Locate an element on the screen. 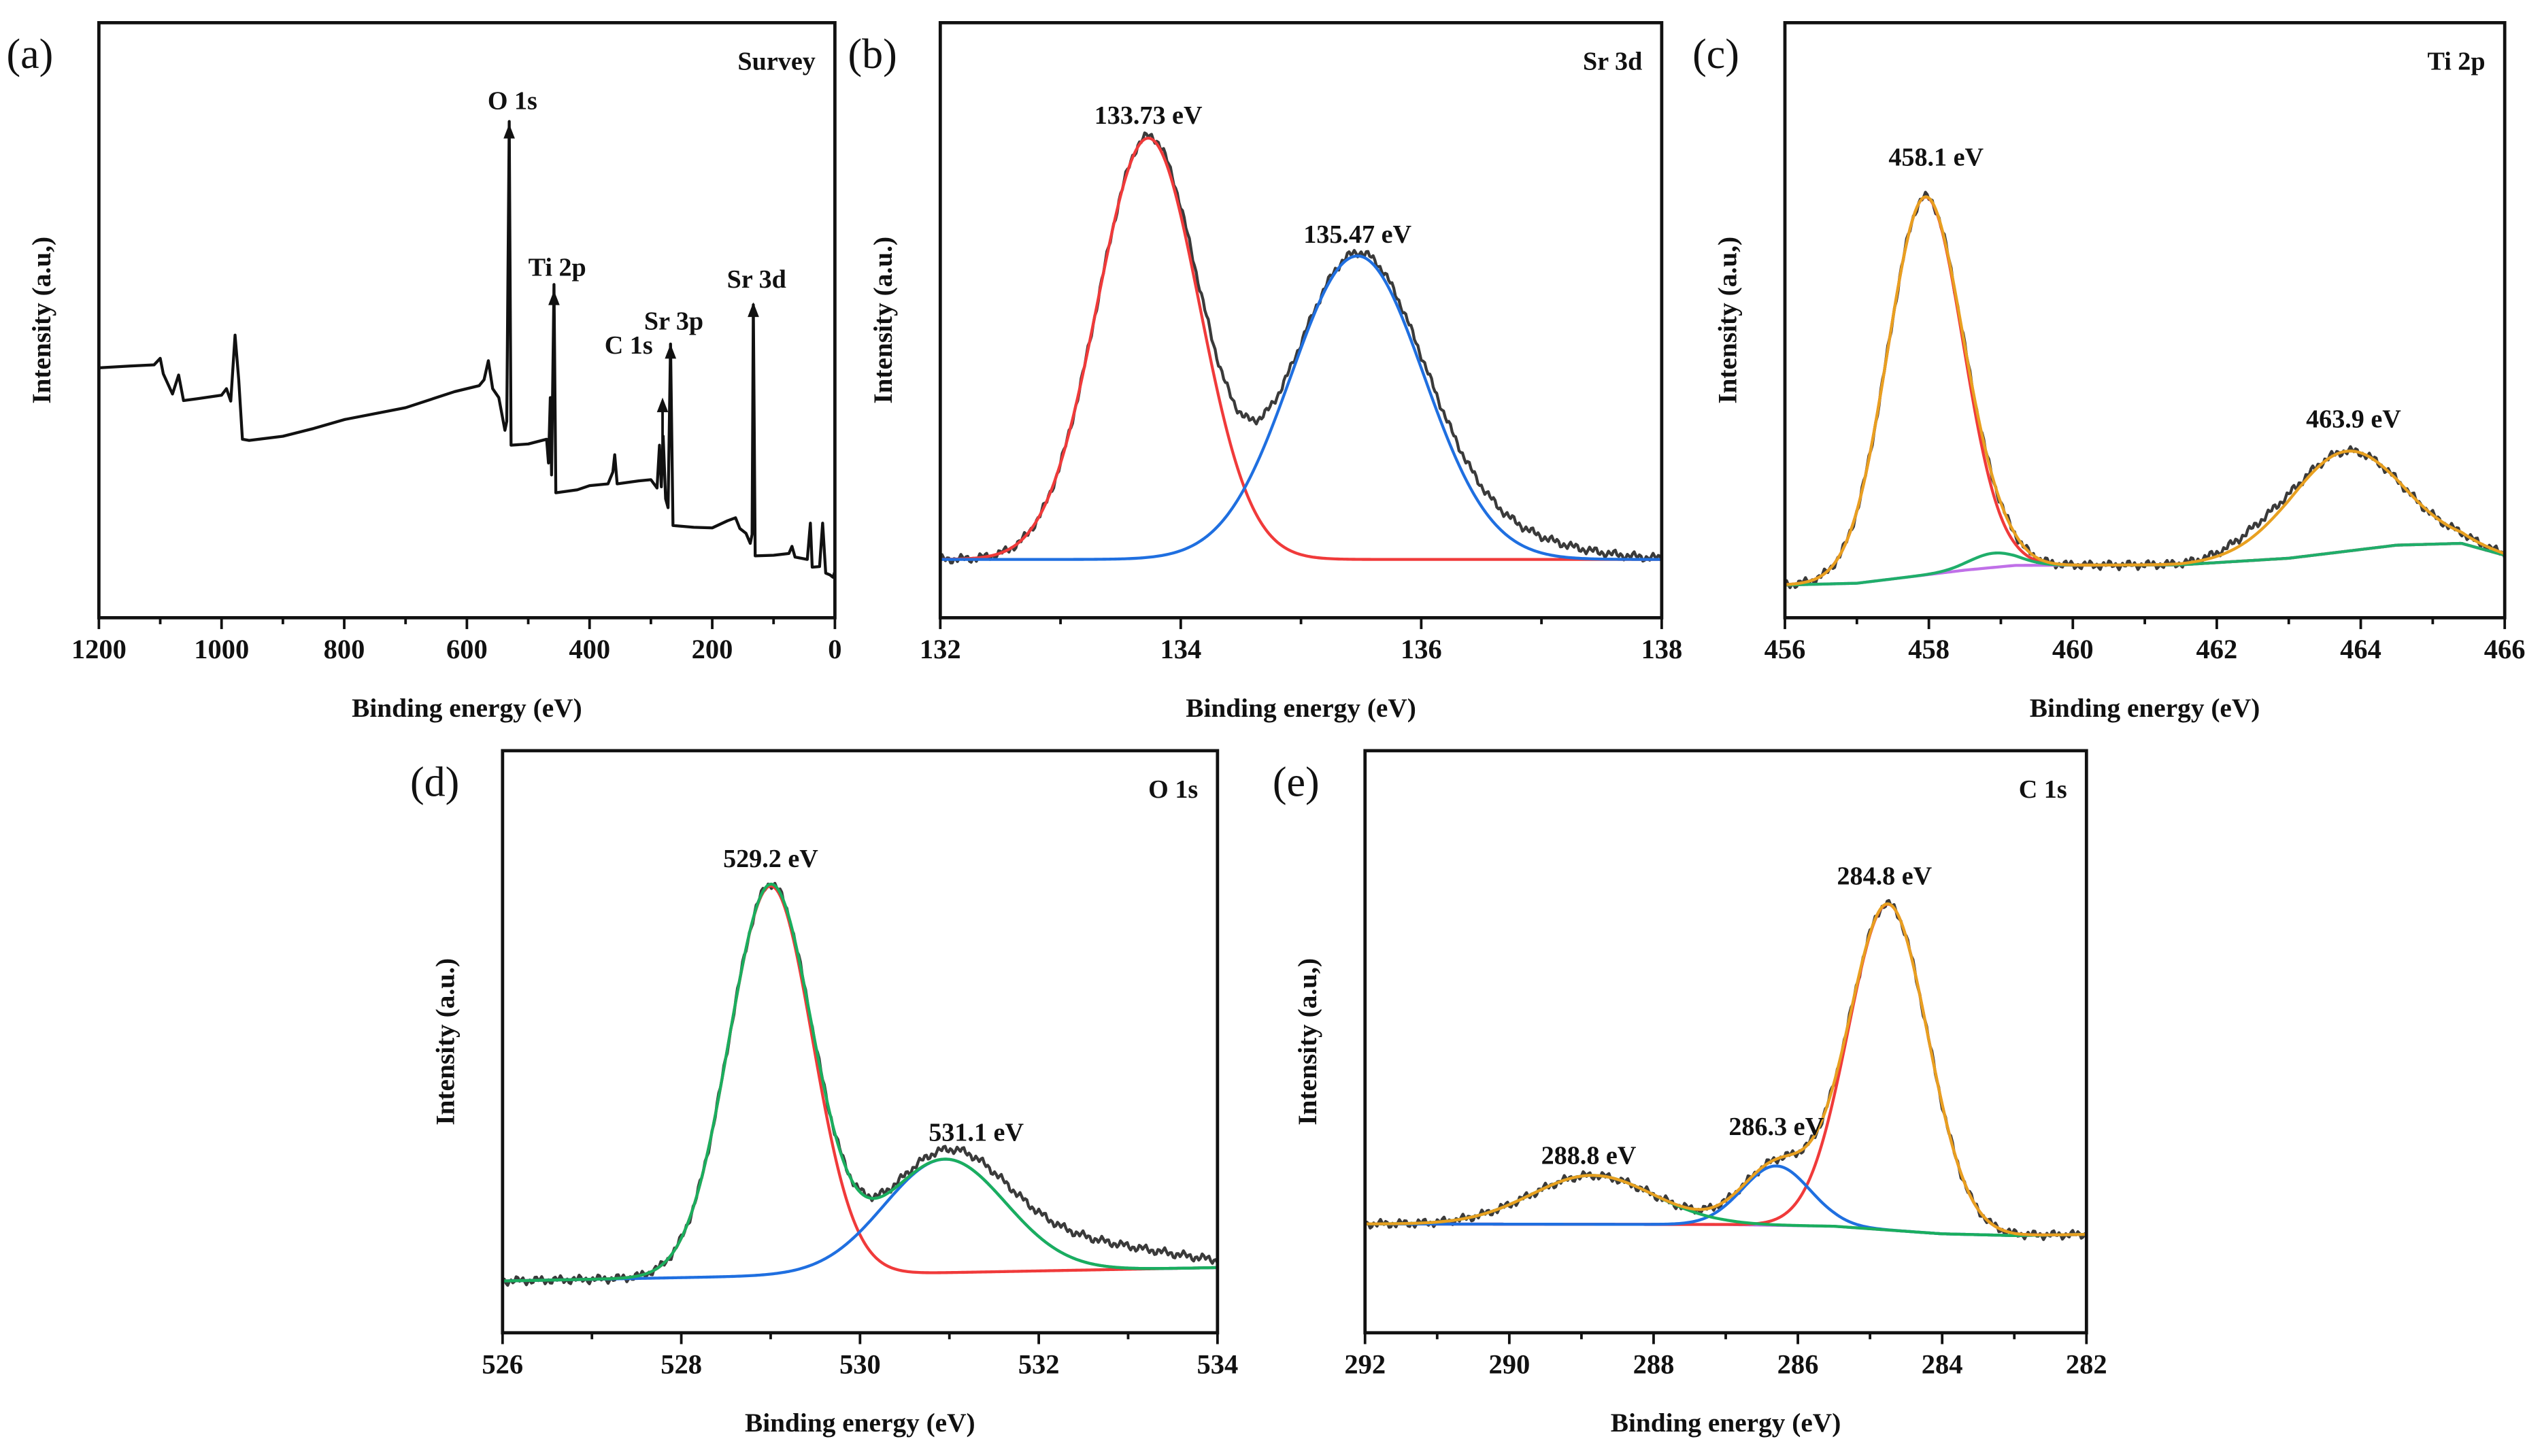  peak-label: Ti 2p is located at coordinates (558, 268).